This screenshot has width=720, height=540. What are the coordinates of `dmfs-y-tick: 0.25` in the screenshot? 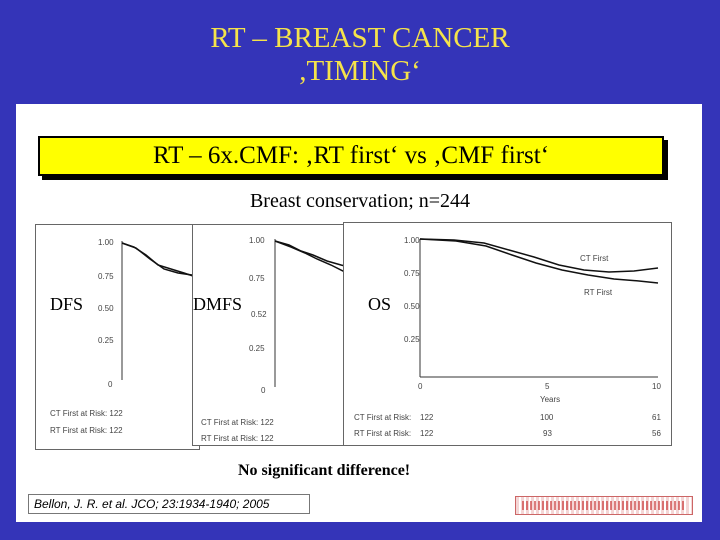 It's located at (257, 348).